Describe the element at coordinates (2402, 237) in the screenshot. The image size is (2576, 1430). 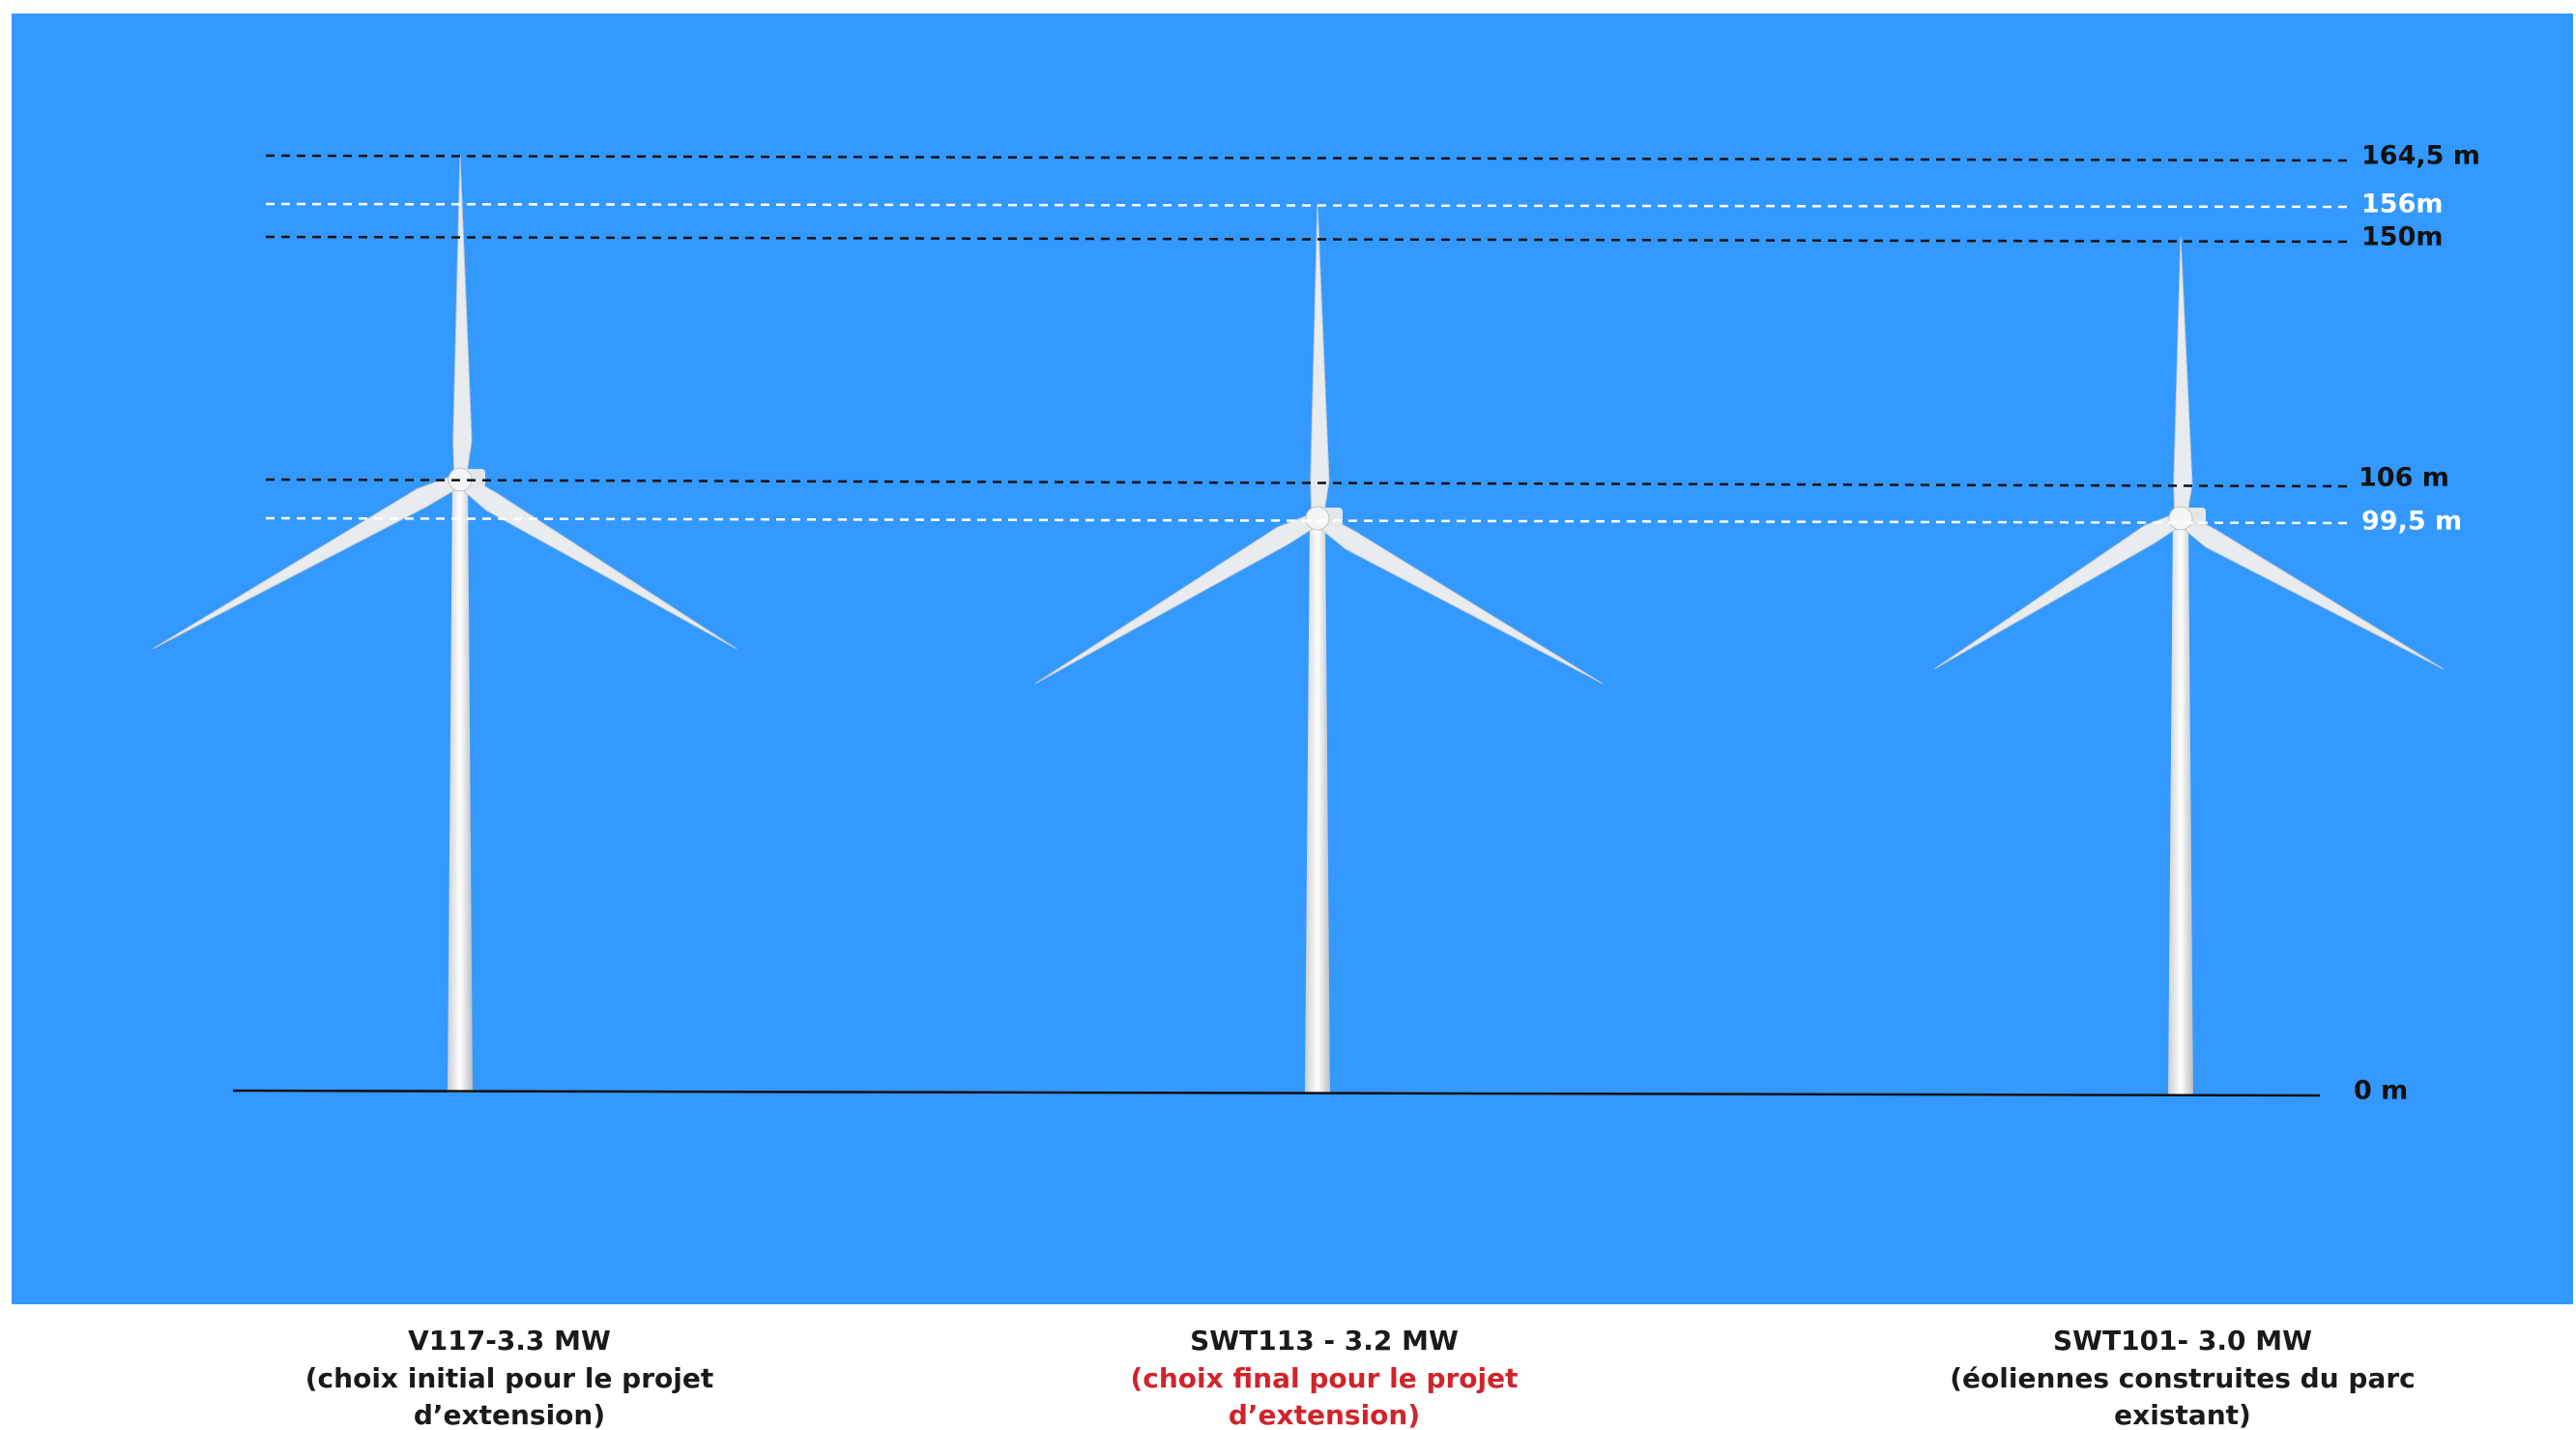
I see `level-label: 150m` at that location.